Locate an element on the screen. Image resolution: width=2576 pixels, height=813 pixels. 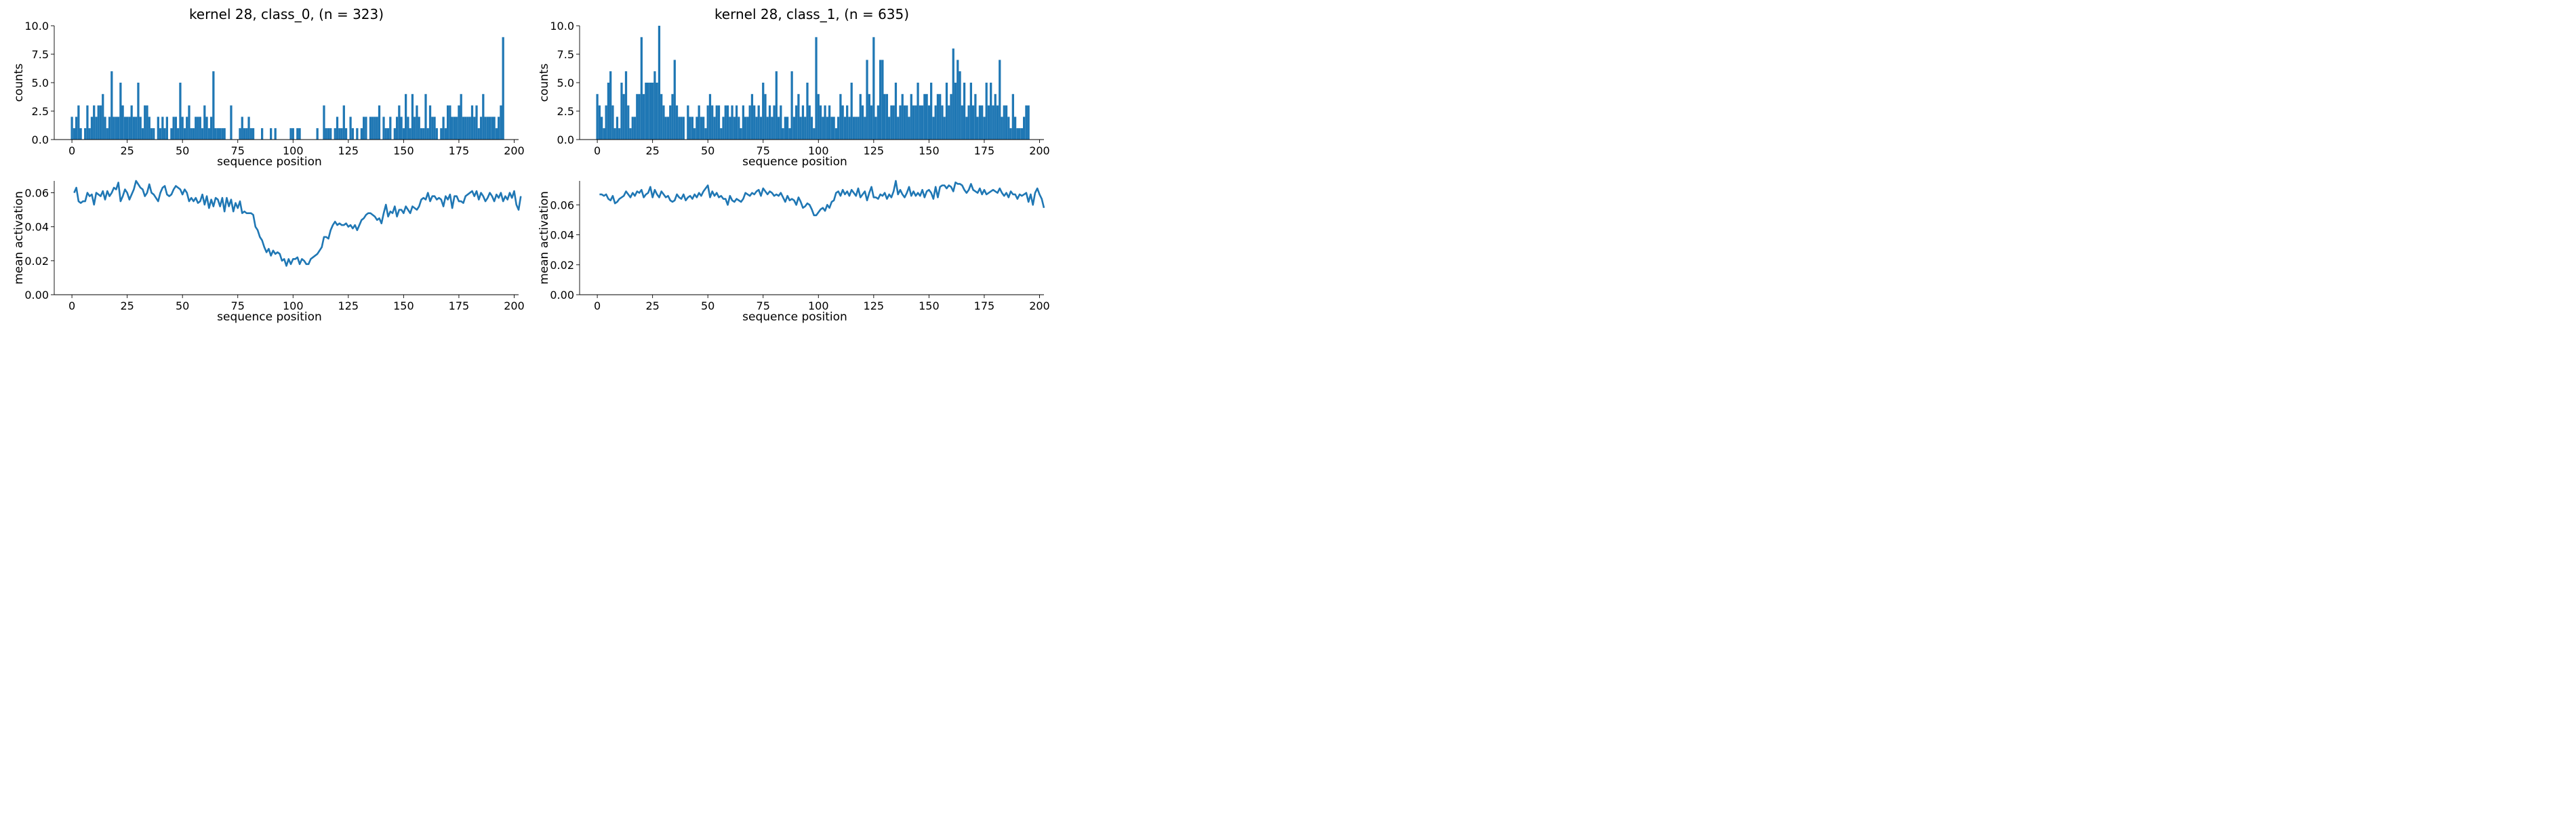
y-tick-label: 0.0 is located at coordinates (565, 139).